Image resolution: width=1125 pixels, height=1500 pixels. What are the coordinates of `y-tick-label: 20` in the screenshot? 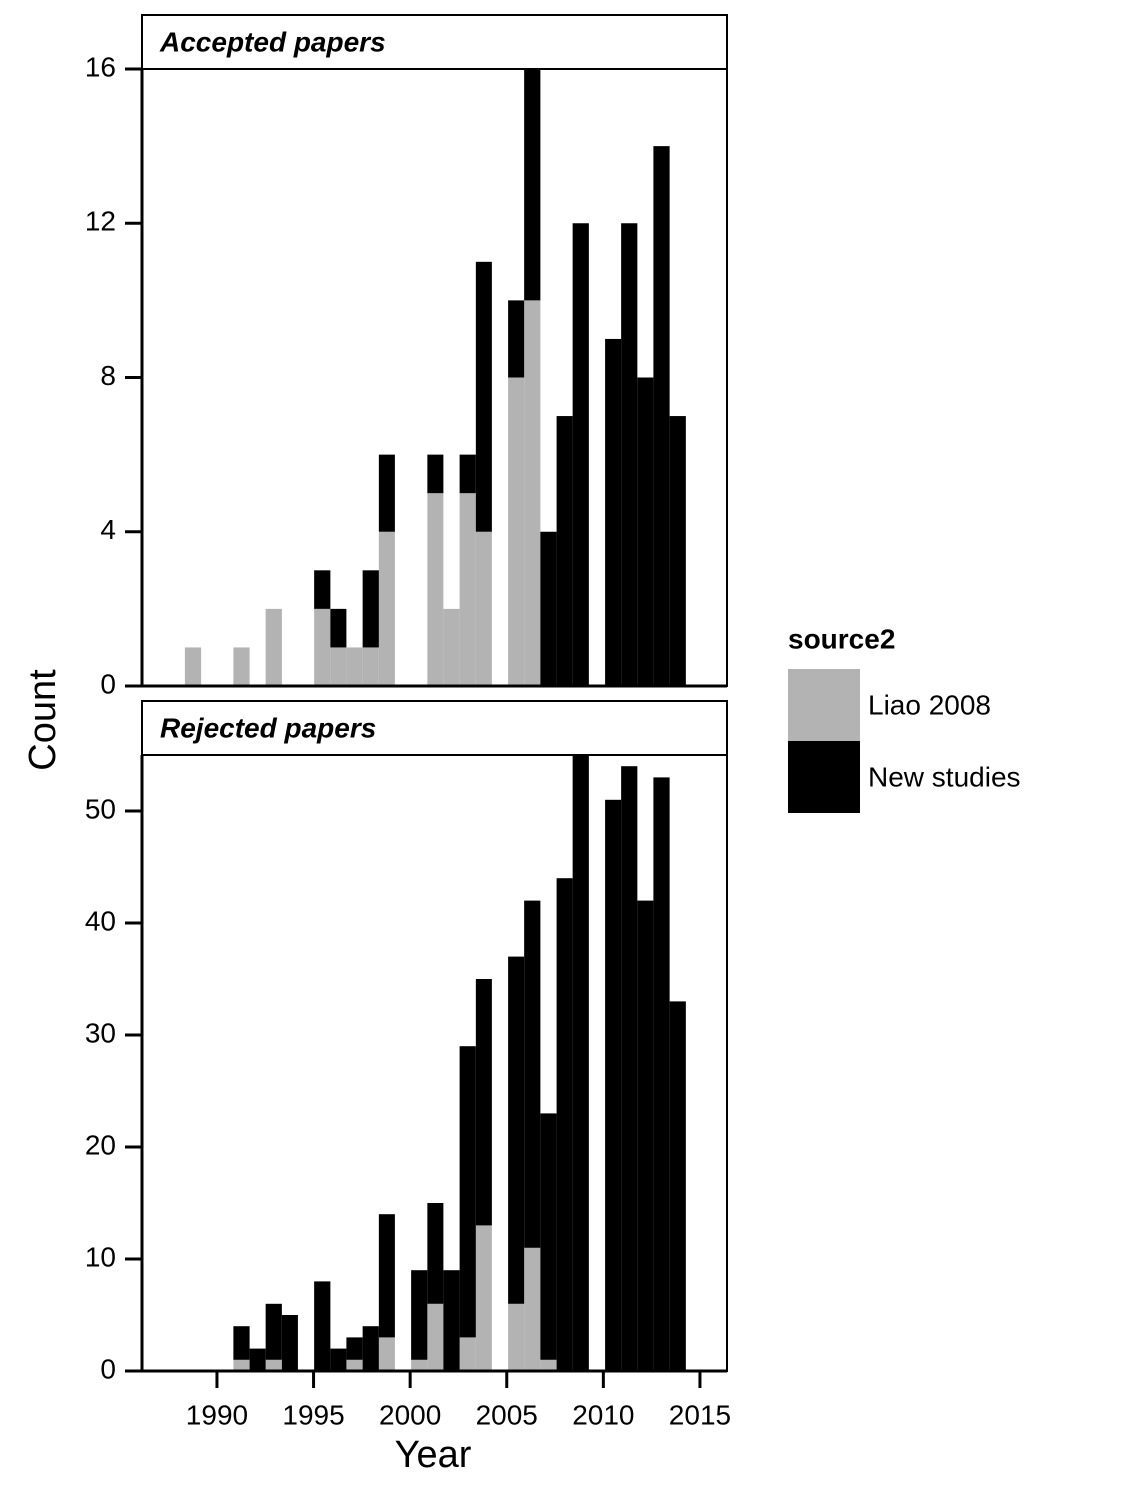 It's located at (100, 1144).